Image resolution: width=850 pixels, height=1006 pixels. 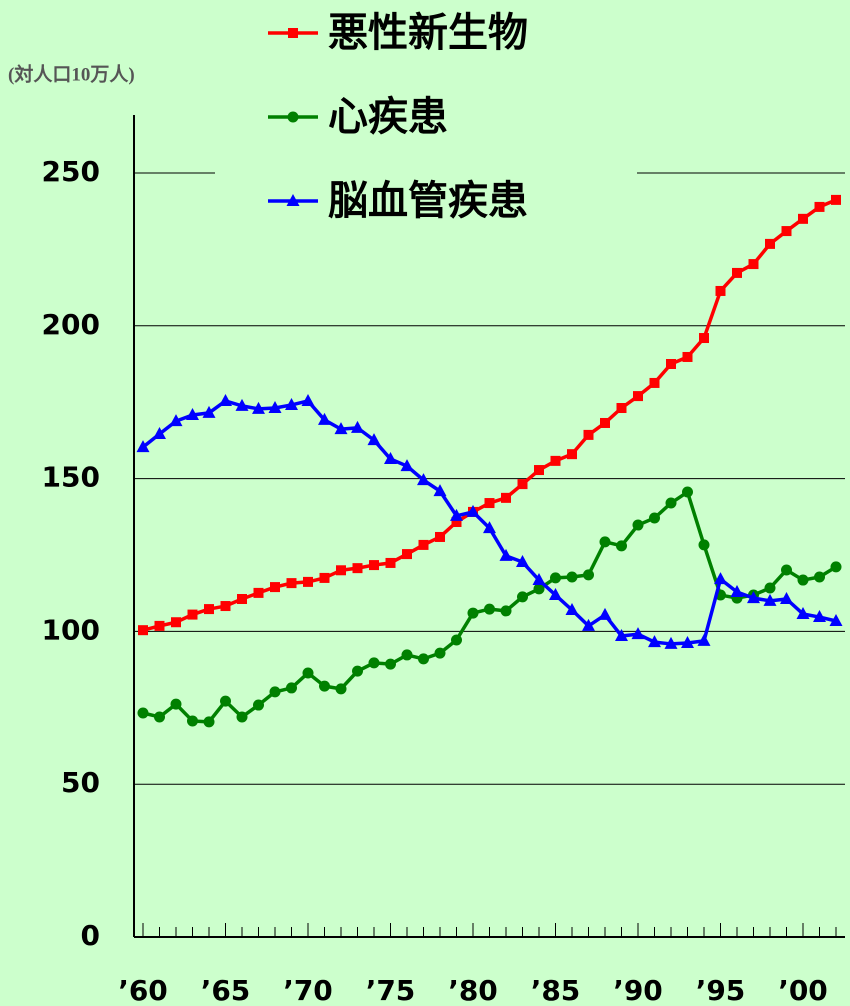 I want to click on y-tick-label: 150, so click(x=71, y=477).